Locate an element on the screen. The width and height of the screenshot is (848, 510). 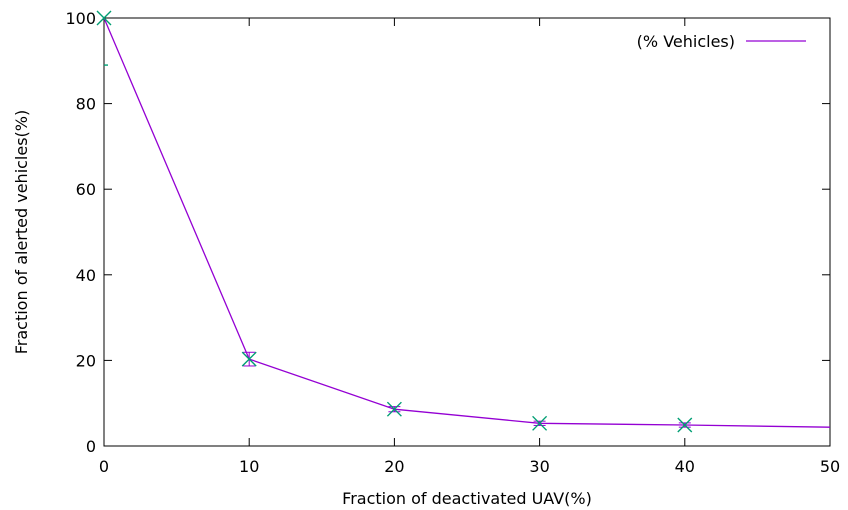
x-tick-label: 30 is located at coordinates (539, 466).